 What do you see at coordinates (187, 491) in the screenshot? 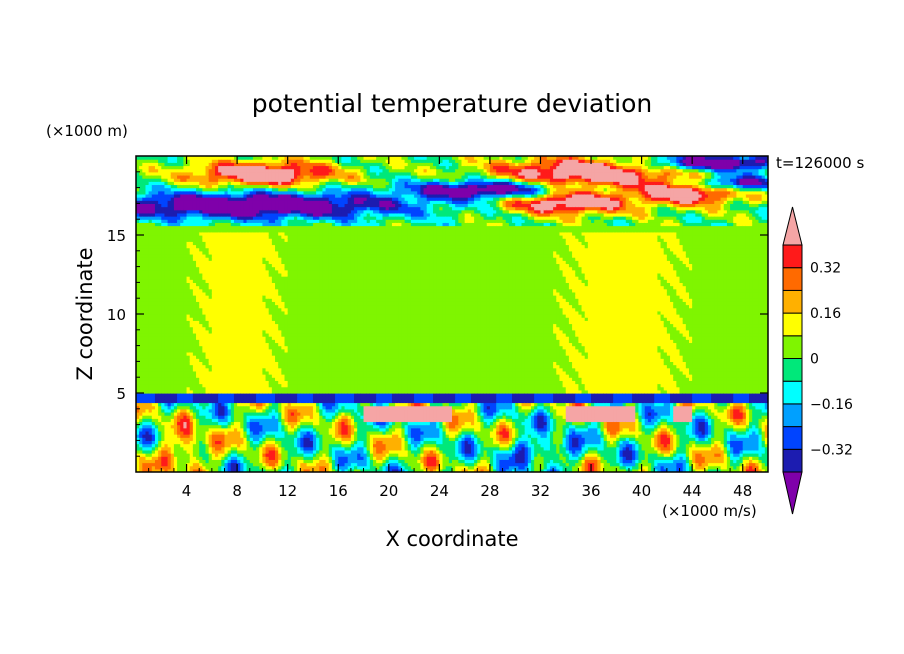
I see `x-tick-label: 4` at bounding box center [187, 491].